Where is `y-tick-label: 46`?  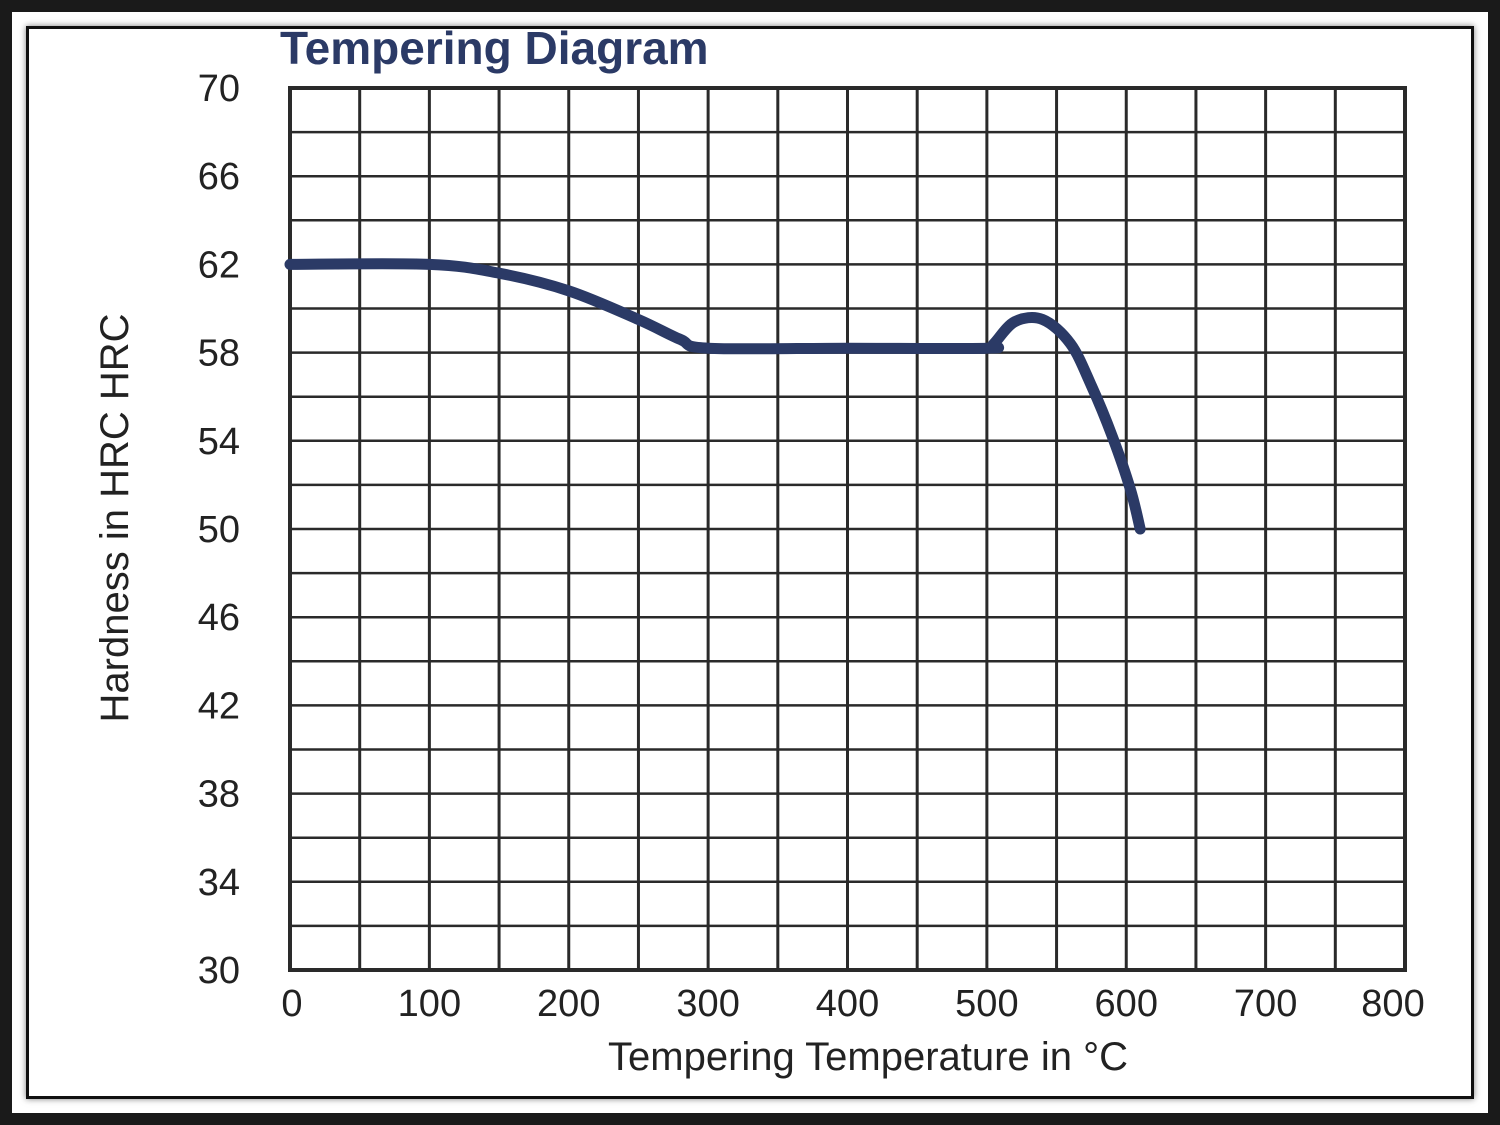
y-tick-label: 46 is located at coordinates (219, 618).